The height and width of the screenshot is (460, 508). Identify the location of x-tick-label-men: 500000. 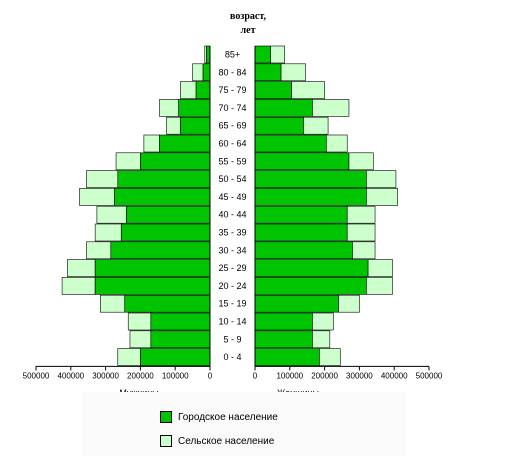
(36, 375).